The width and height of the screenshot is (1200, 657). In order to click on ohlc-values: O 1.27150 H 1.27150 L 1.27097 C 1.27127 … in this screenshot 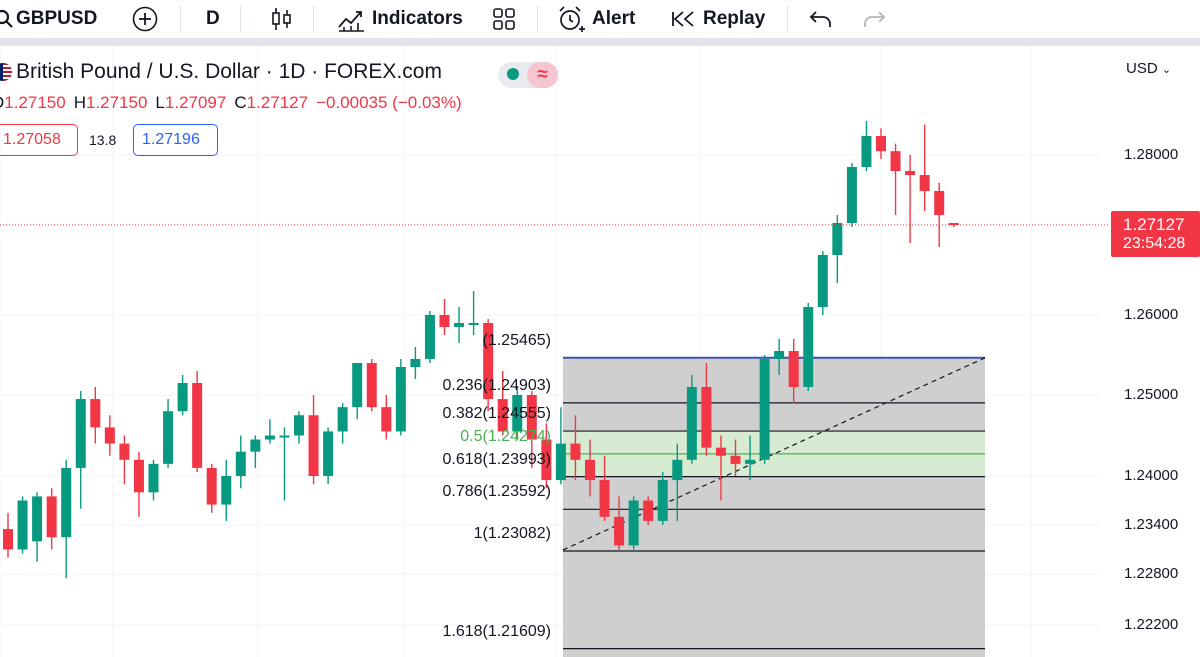, I will do `click(235, 103)`.